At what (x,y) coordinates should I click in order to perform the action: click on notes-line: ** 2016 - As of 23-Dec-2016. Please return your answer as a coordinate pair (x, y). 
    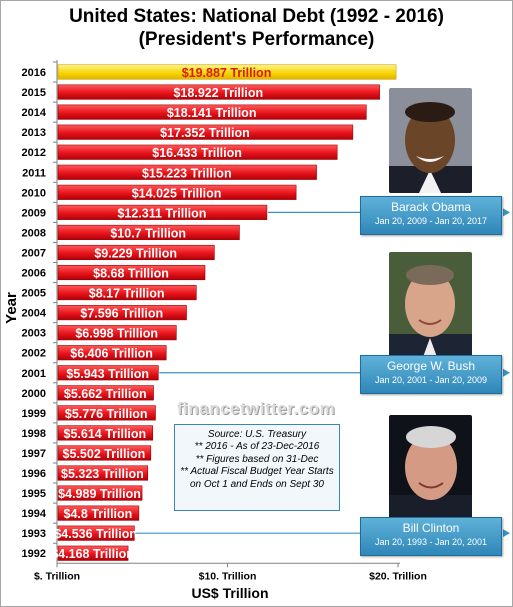
    Looking at the image, I should click on (257, 447).